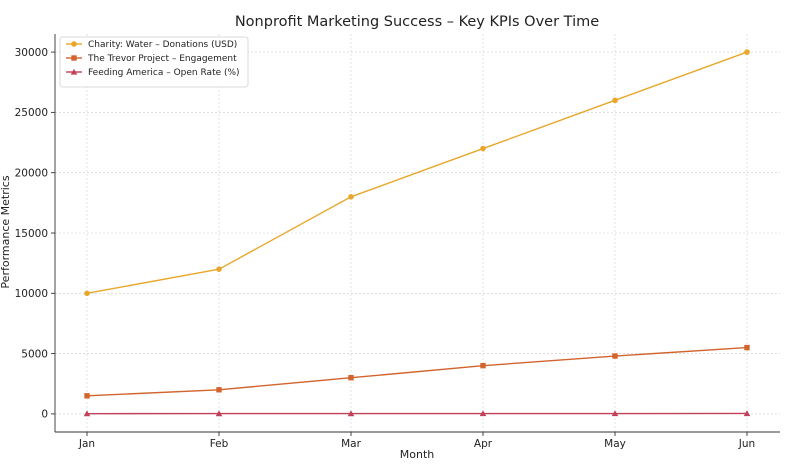 Image resolution: width=785 pixels, height=469 pixels. Describe the element at coordinates (746, 444) in the screenshot. I see `x-tick-label: Jun` at that location.